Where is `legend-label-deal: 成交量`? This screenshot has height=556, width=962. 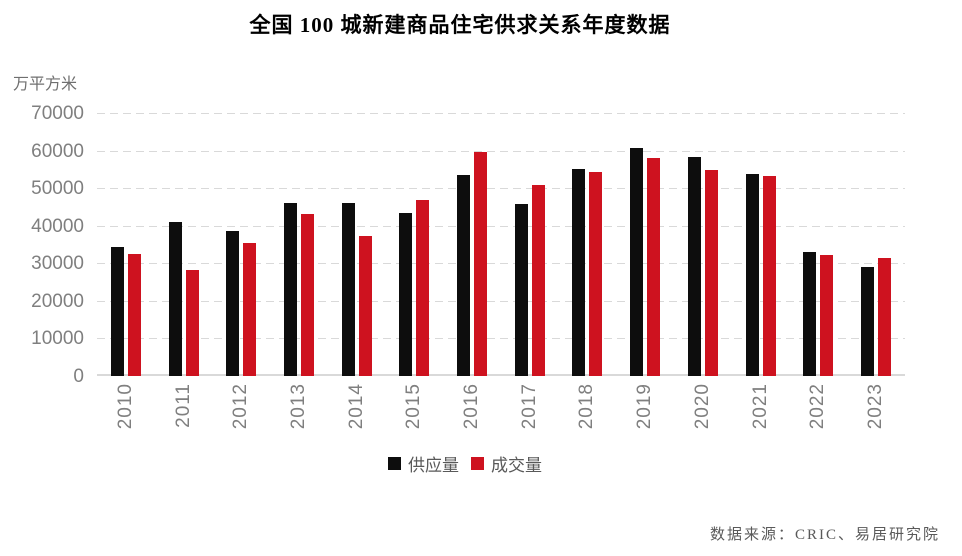 legend-label-deal: 成交量 is located at coordinates (516, 465).